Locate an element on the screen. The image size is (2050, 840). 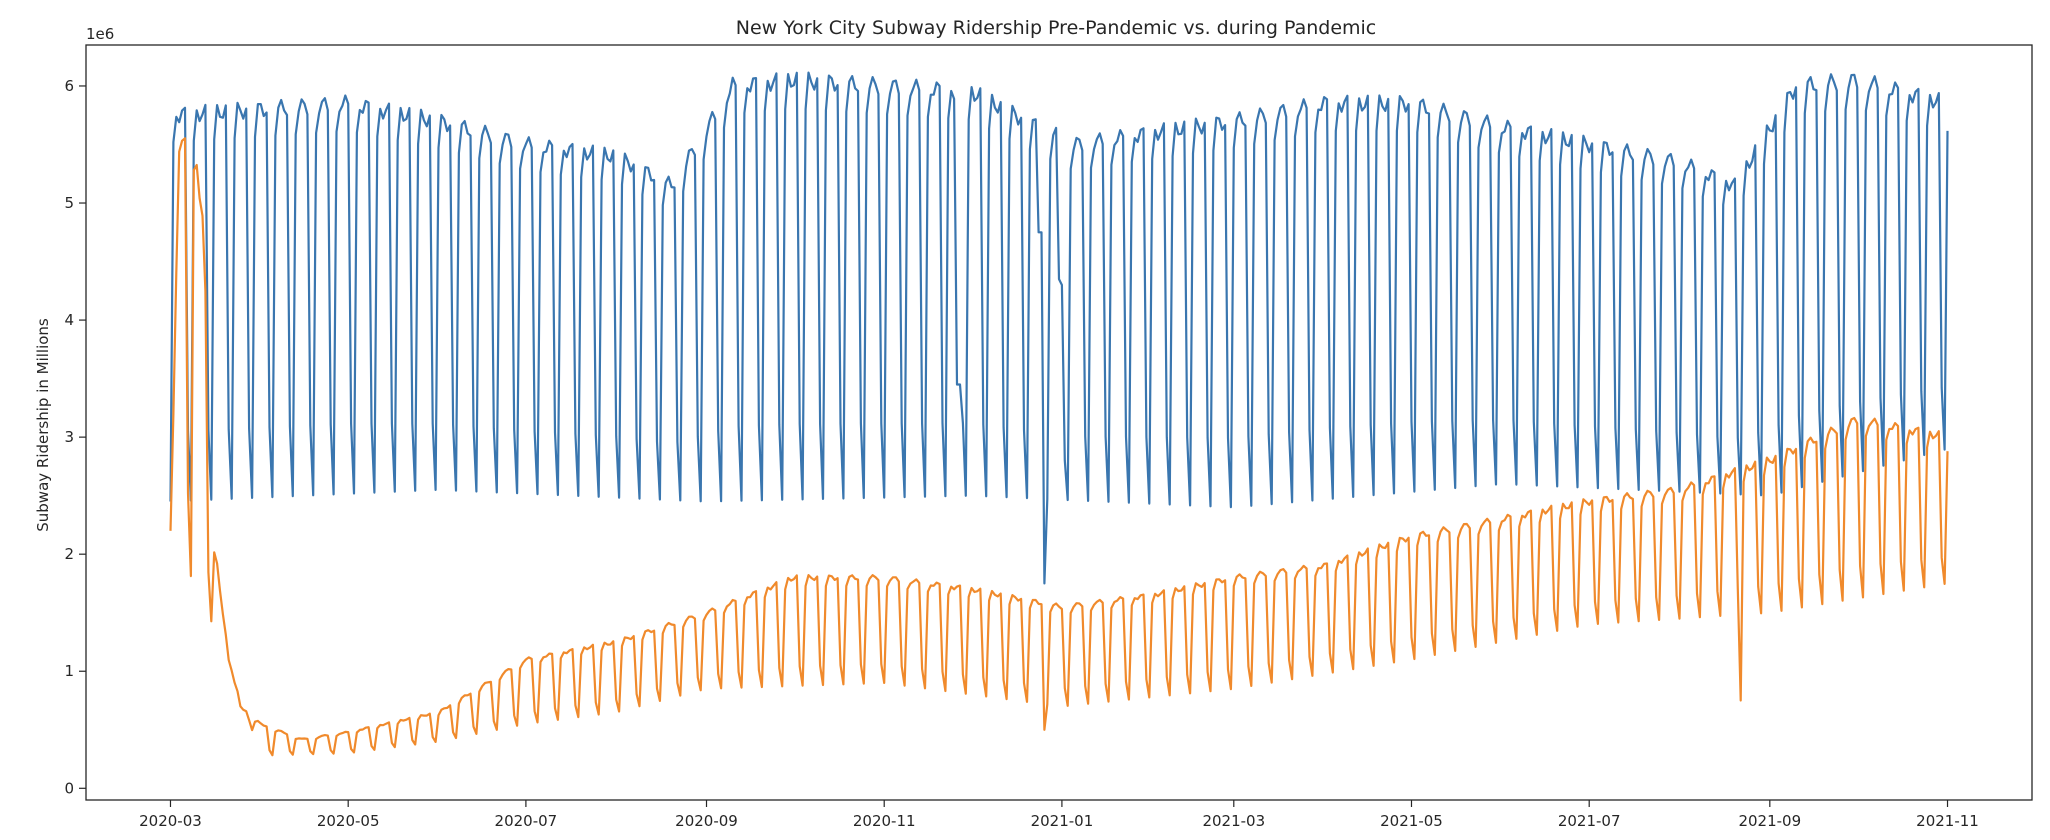
y-tick-label: 3 is located at coordinates (69, 437).